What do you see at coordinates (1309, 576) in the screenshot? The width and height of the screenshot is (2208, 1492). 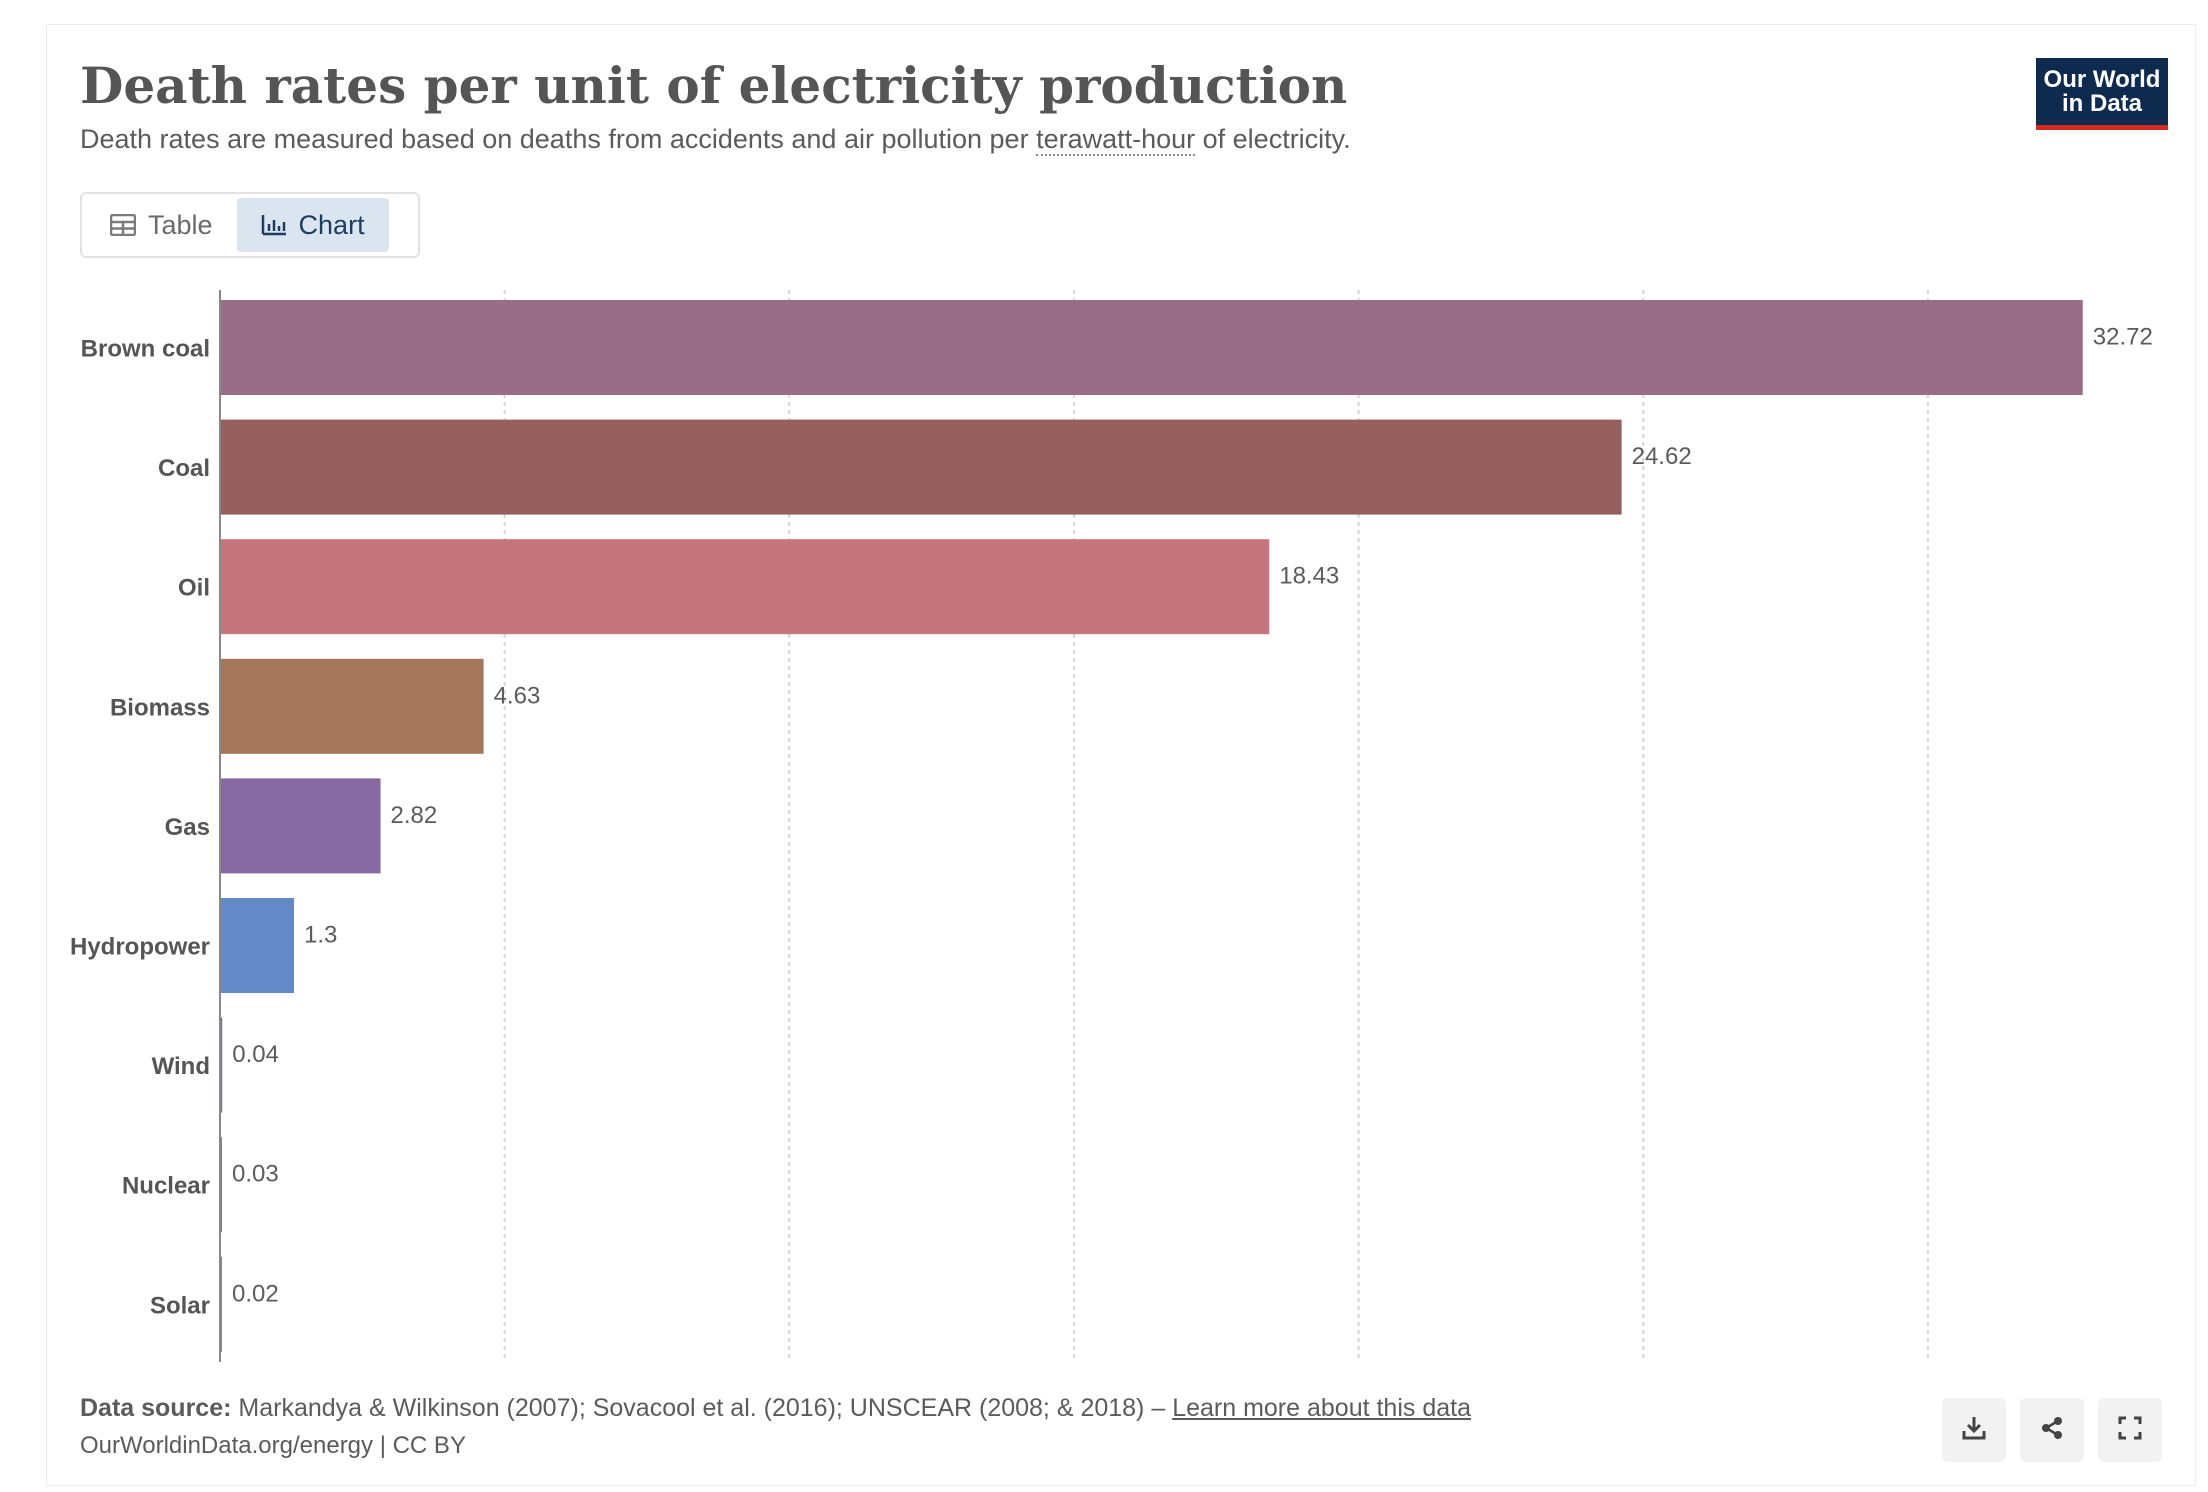 I see `value-label: 18.43` at bounding box center [1309, 576].